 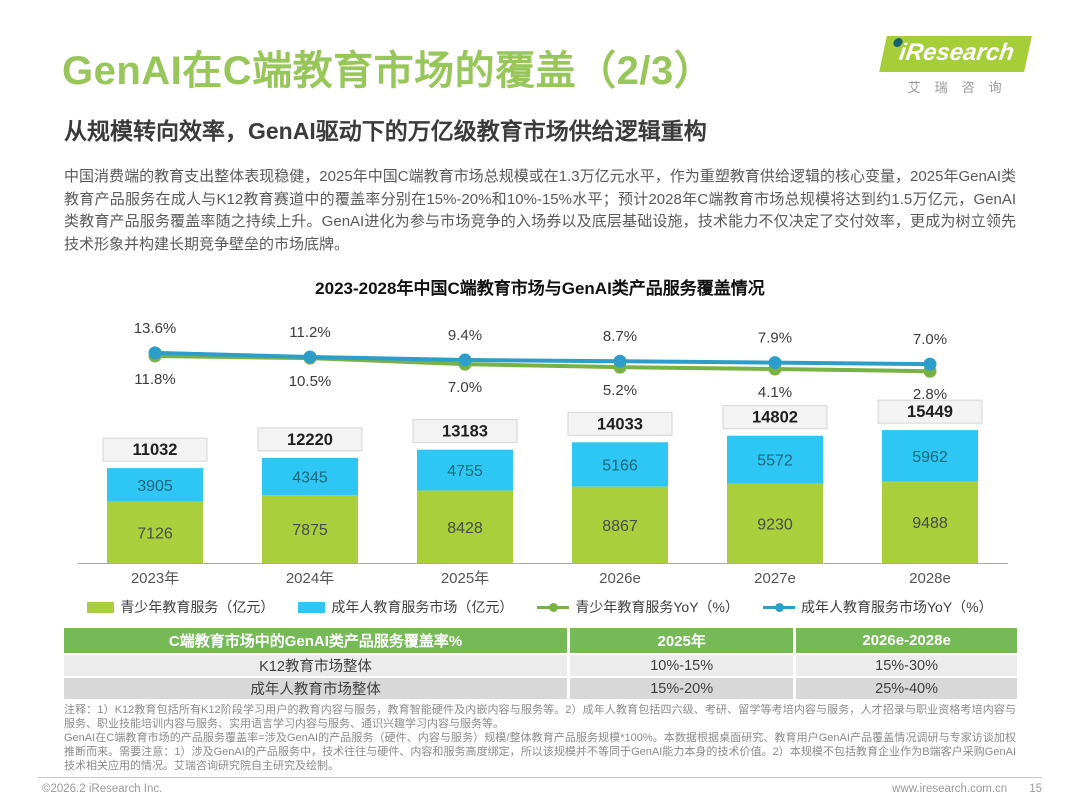 What do you see at coordinates (542, 358) in the screenshot?
I see `yoy-line` at bounding box center [542, 358].